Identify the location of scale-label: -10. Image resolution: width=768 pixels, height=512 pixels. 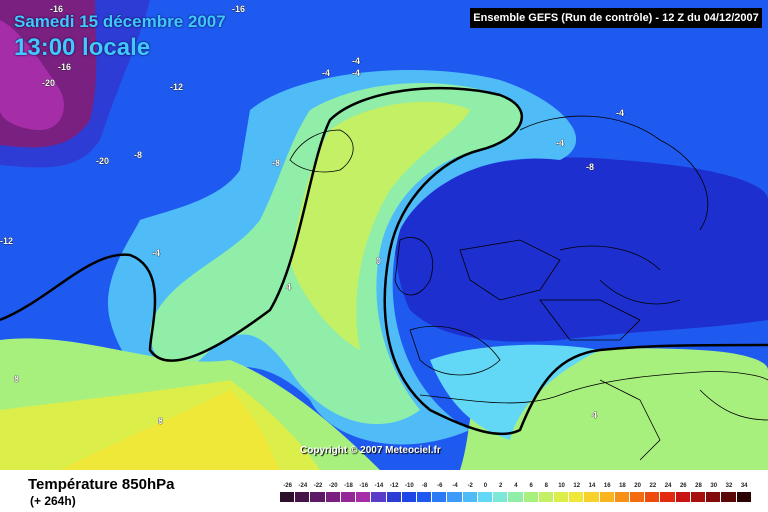
(409, 486).